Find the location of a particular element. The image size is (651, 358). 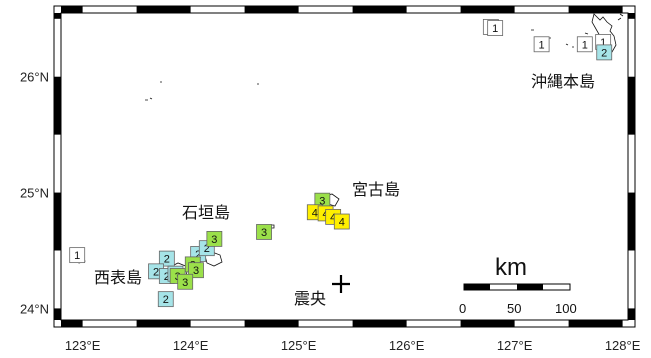

okinawa-island-coastline is located at coordinates (604, 34).